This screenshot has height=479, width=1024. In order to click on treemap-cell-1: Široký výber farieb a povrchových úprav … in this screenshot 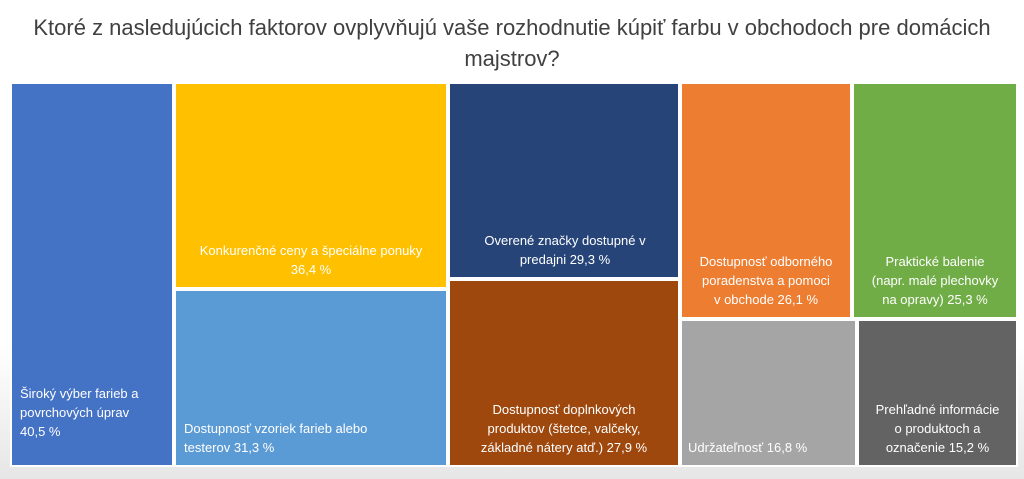, I will do `click(92, 274)`.